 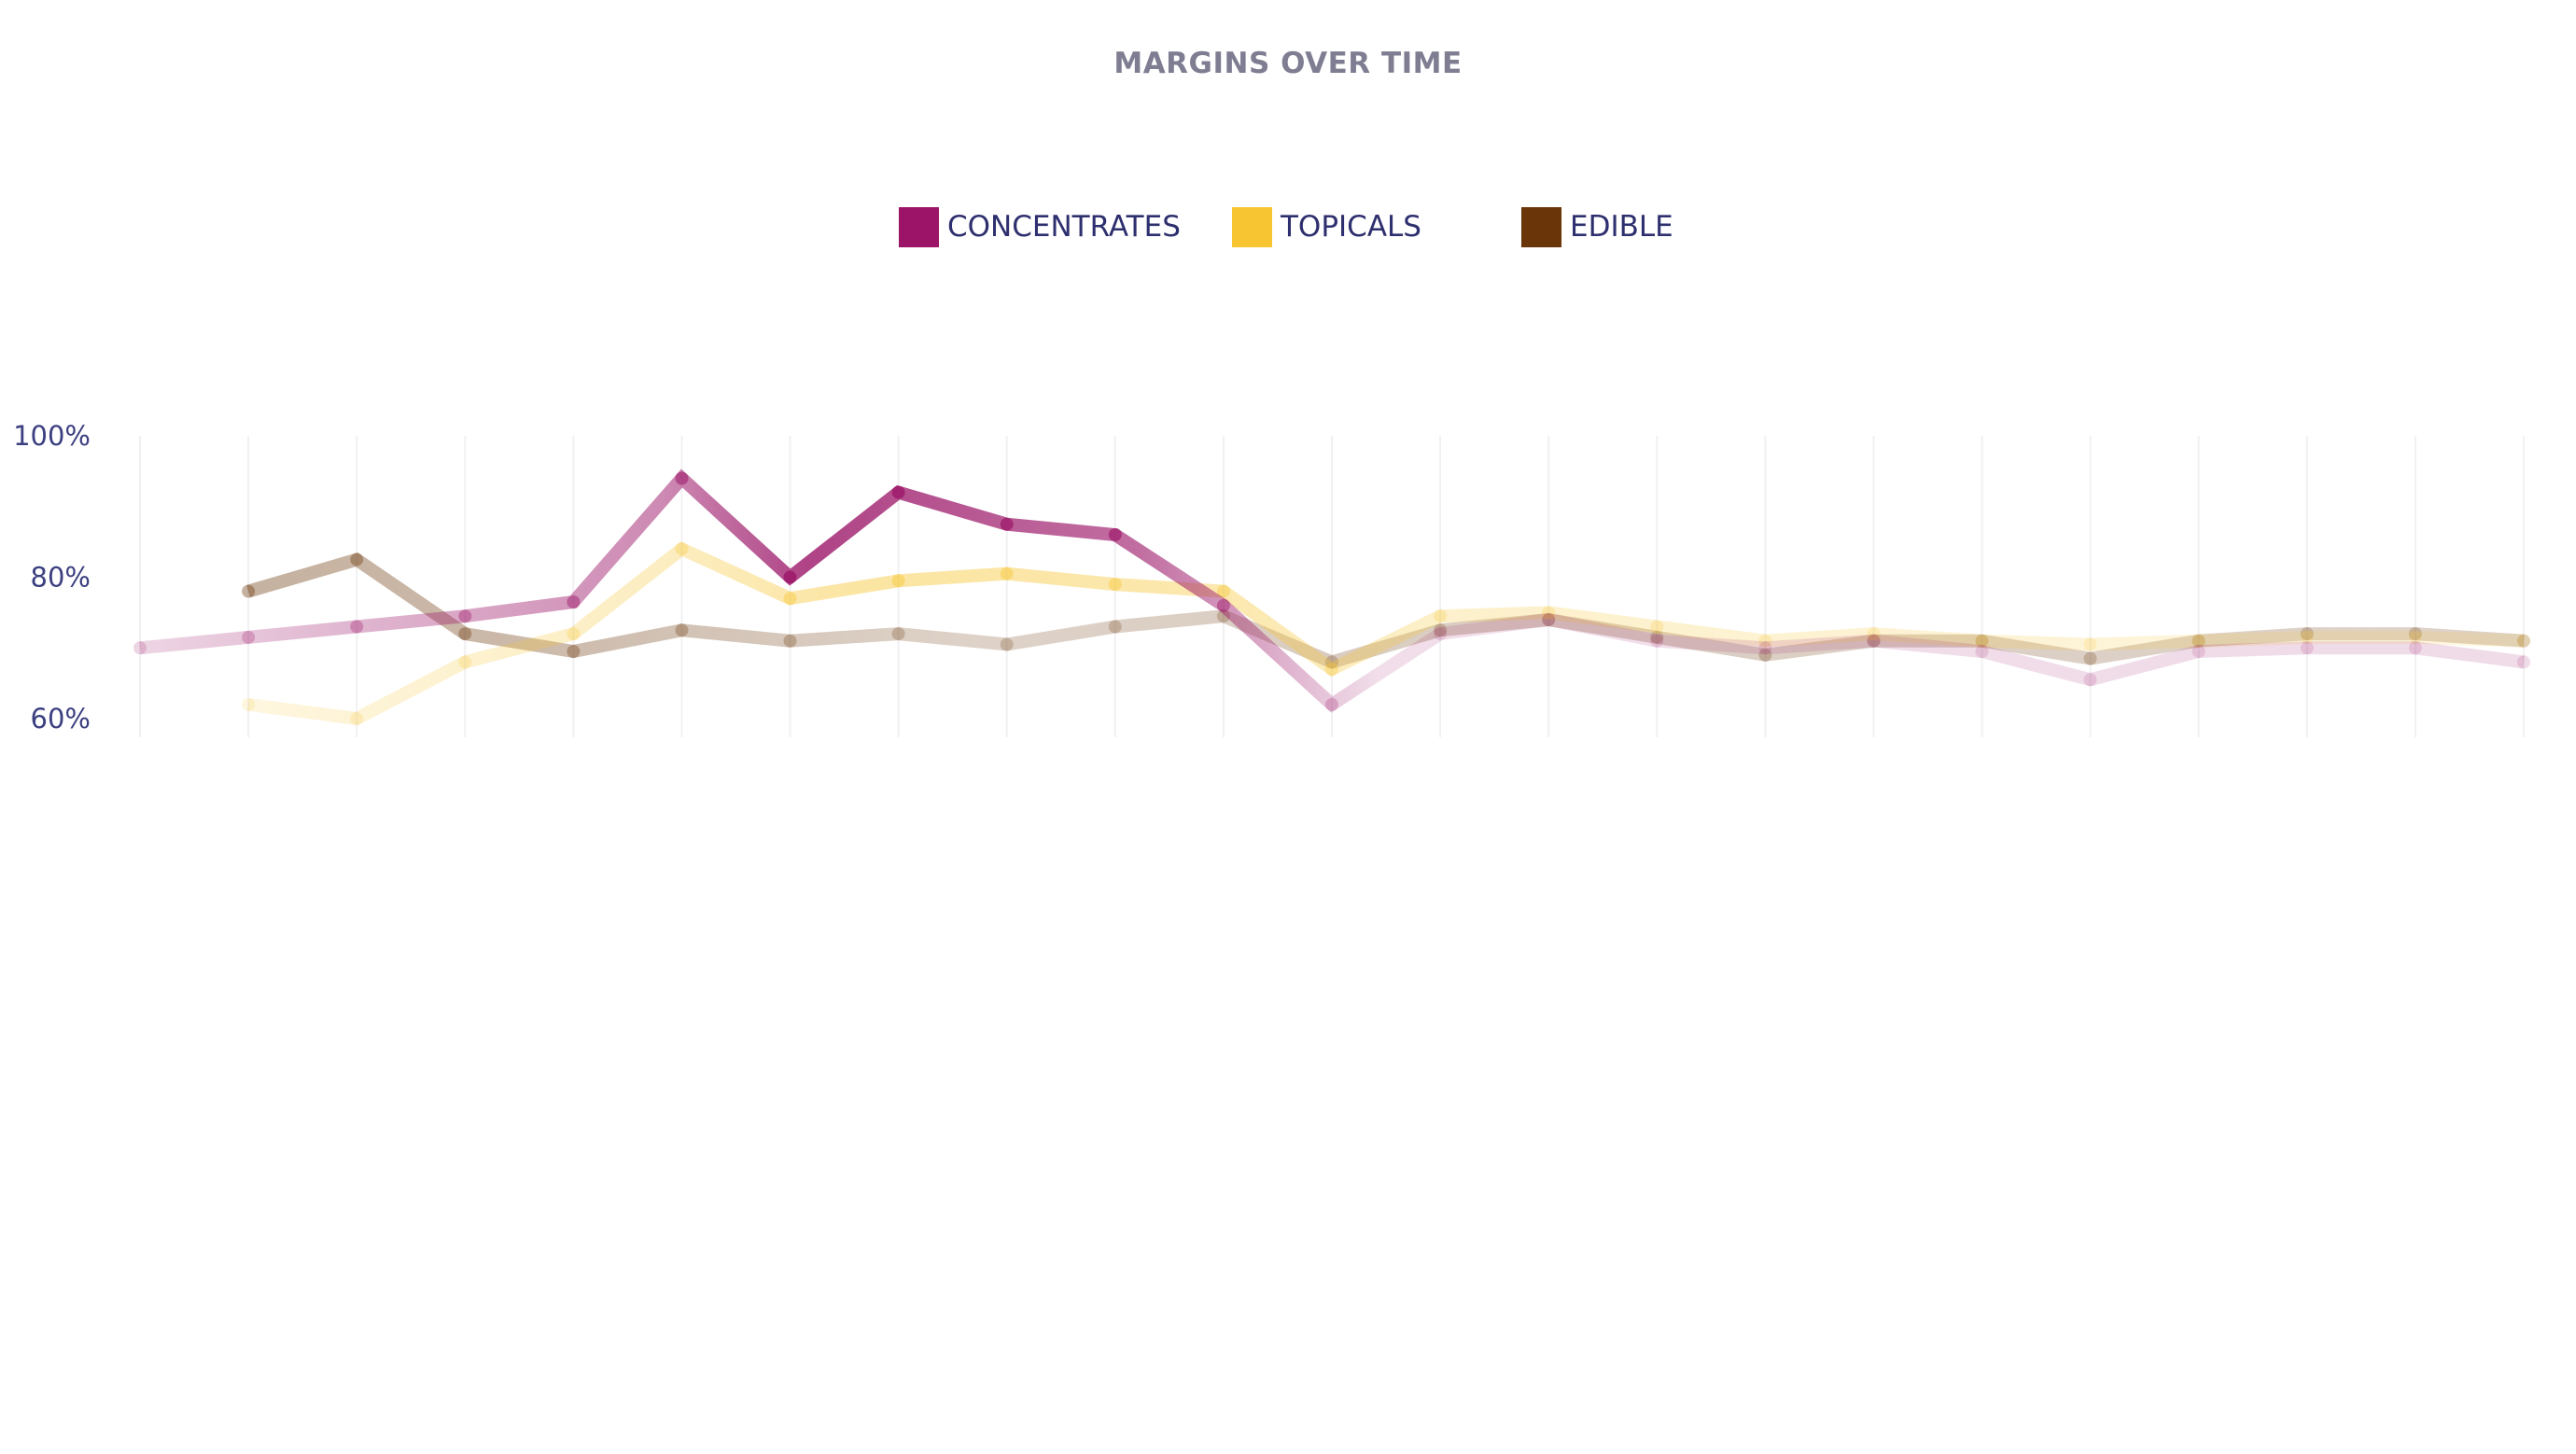 I want to click on legend-label-concentrates: CONCENTRATES, so click(x=1064, y=227).